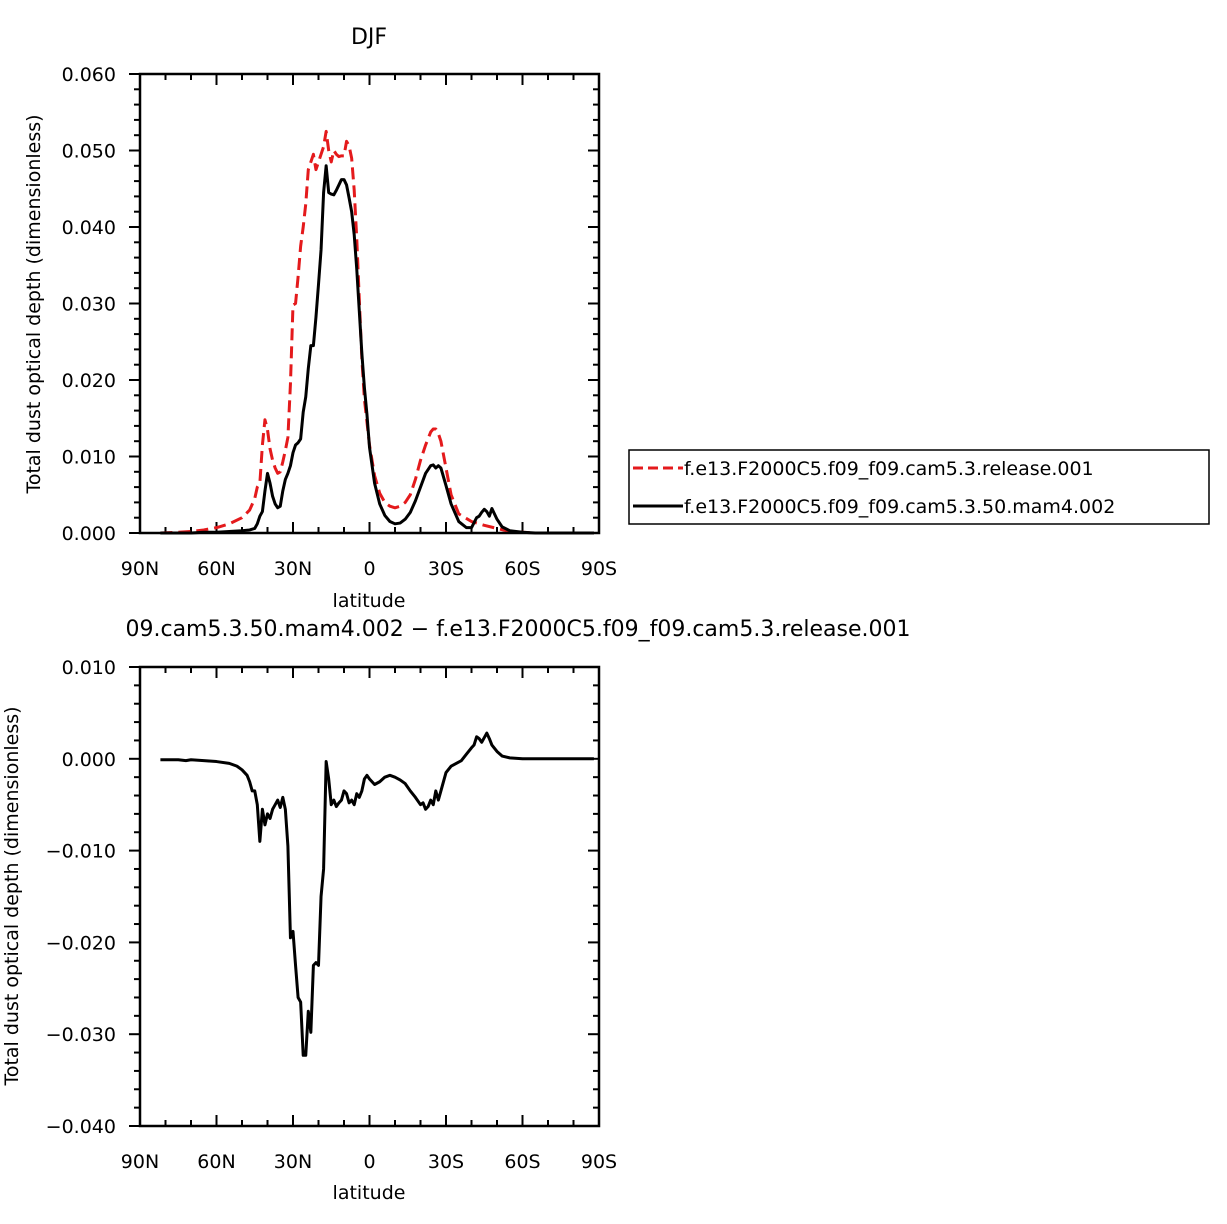 The image size is (1227, 1224). I want to click on bottom-y-axis-label: Total dust optical depth (dimensionless), so click(12, 896).